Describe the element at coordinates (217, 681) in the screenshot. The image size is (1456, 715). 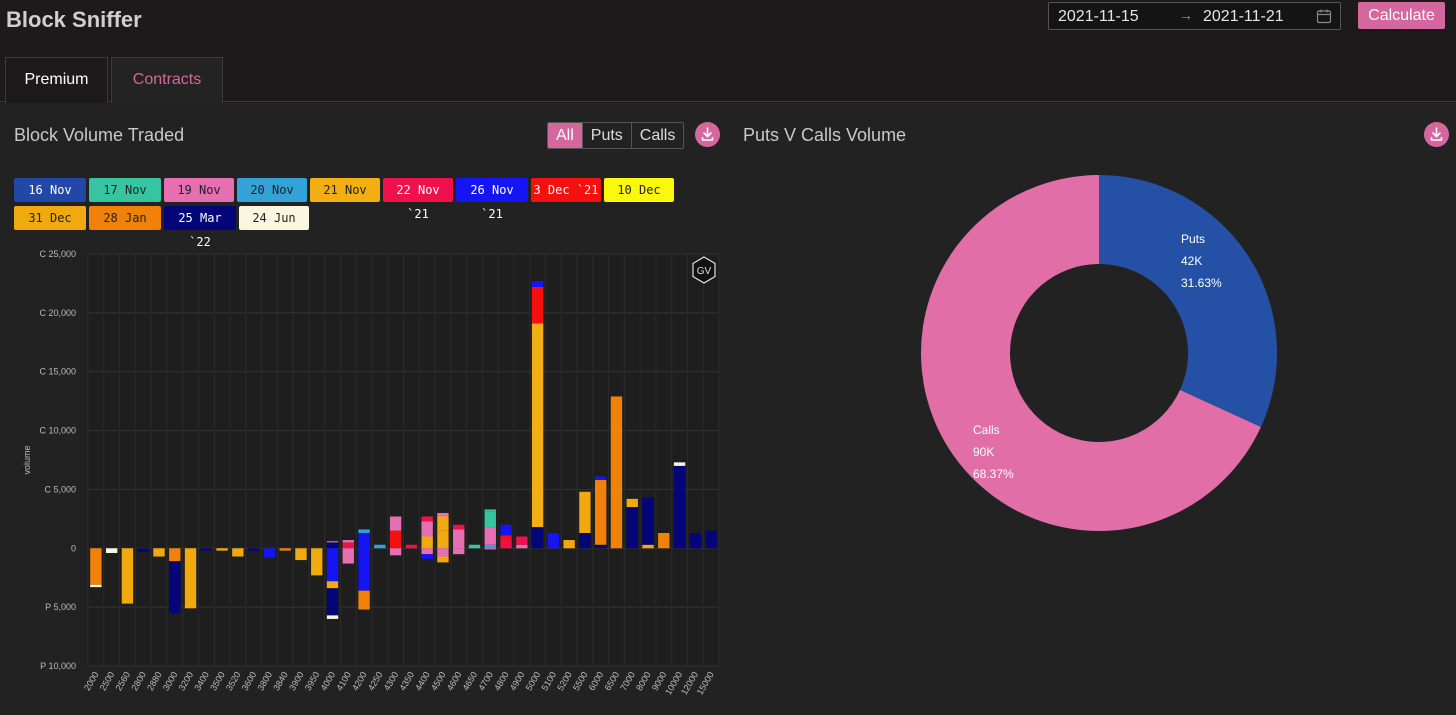
I see `x-tick-label: 3500` at that location.